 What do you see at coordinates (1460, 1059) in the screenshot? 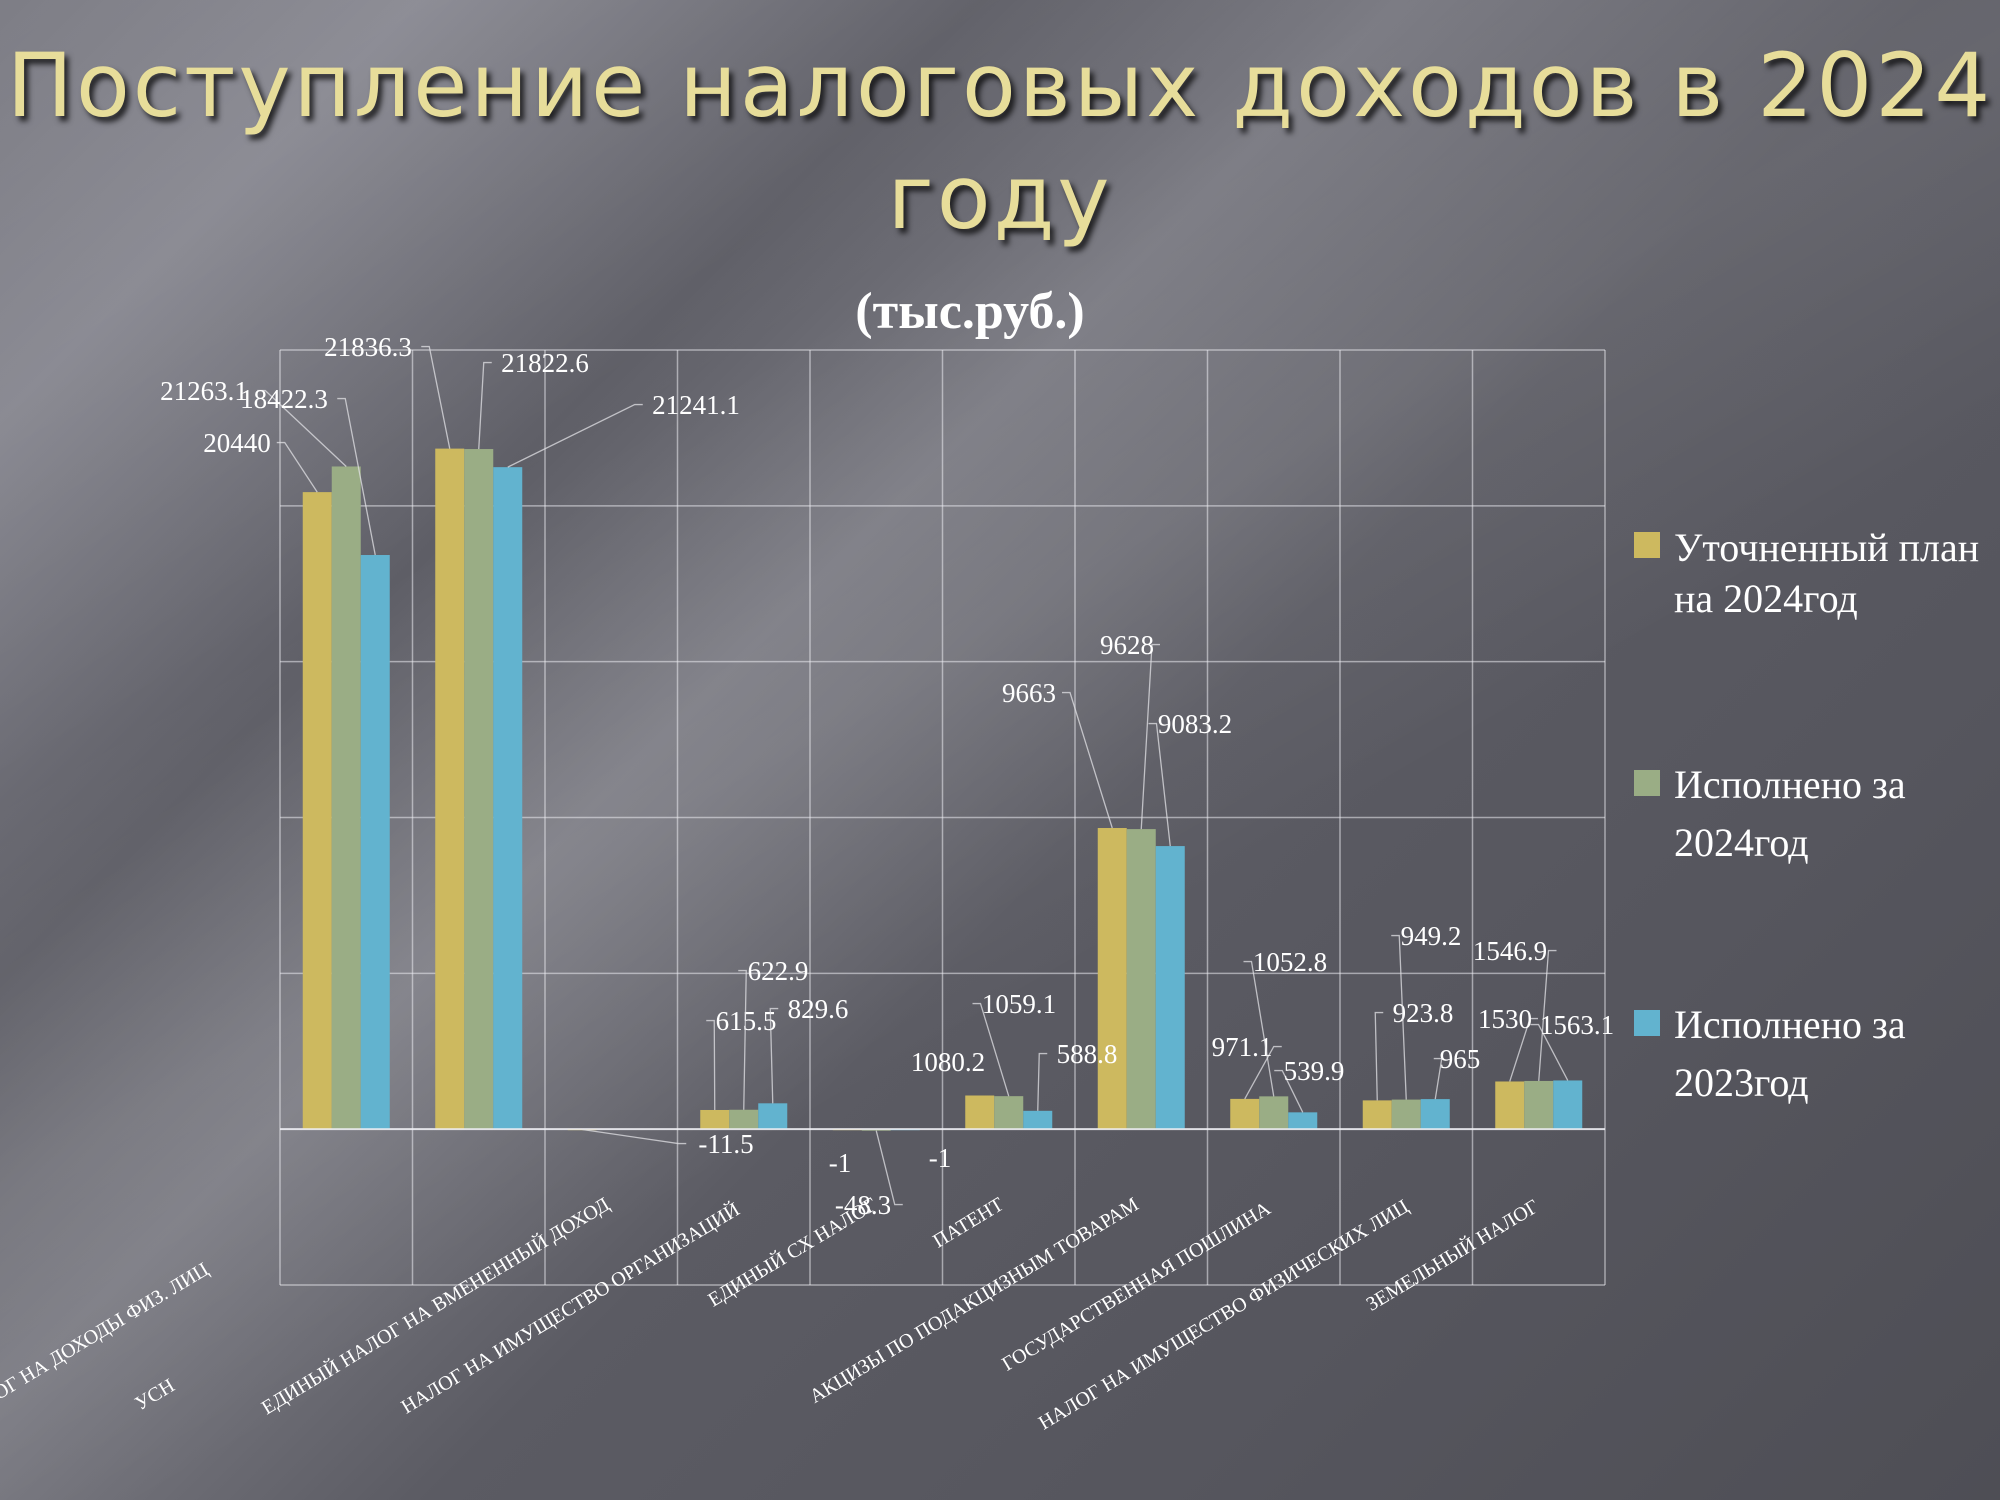
I see `data-label: 965` at bounding box center [1460, 1059].